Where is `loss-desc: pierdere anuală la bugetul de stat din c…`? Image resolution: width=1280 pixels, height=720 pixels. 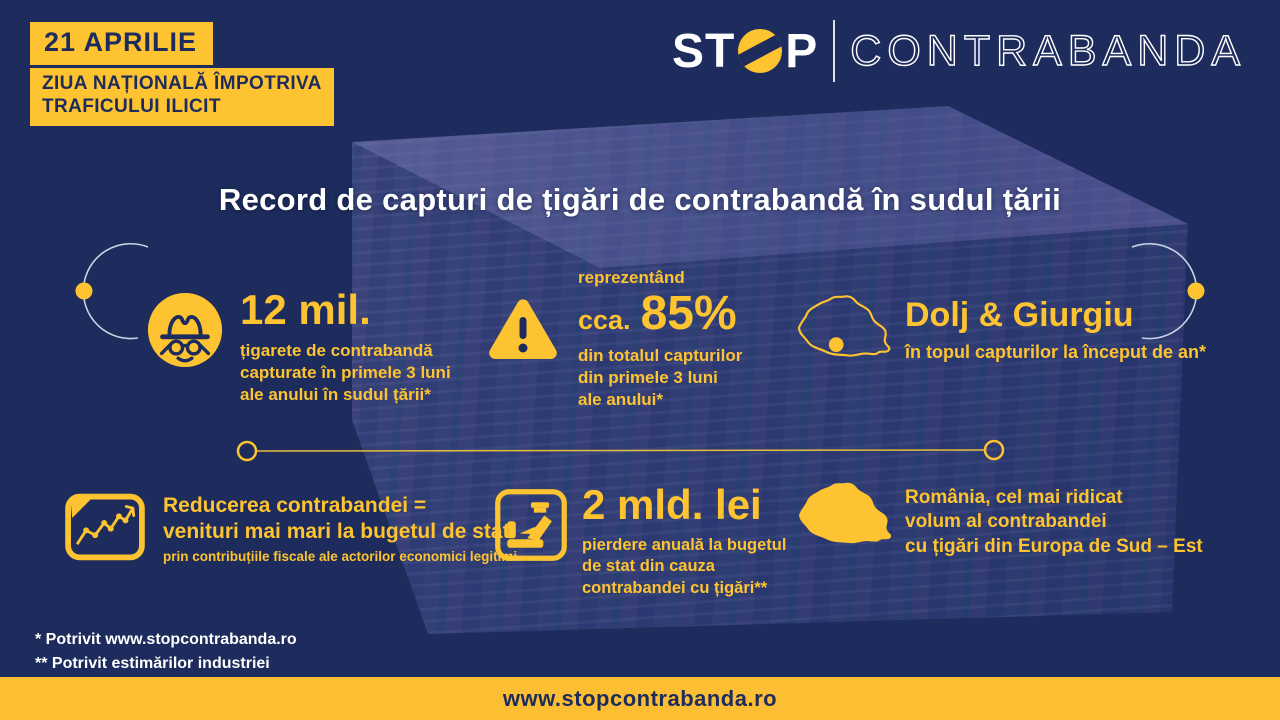 loss-desc: pierdere anuală la bugetul de stat din c… is located at coordinates (684, 567).